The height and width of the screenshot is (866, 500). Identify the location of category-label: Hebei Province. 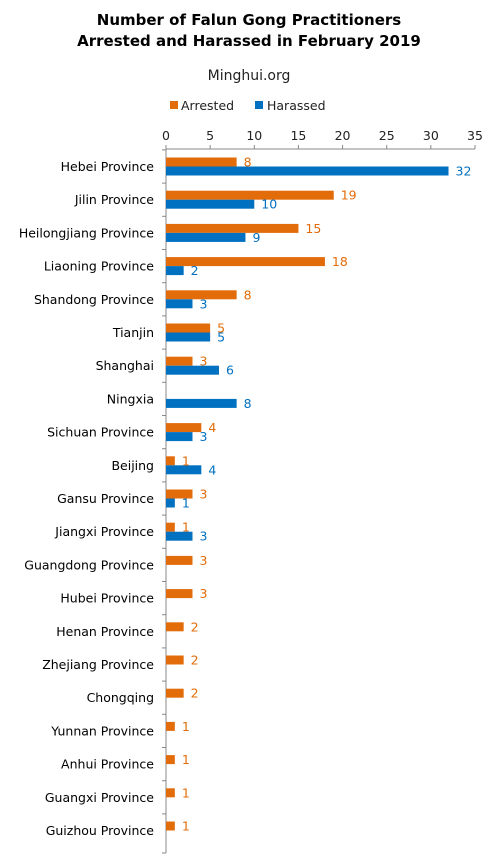
(108, 166).